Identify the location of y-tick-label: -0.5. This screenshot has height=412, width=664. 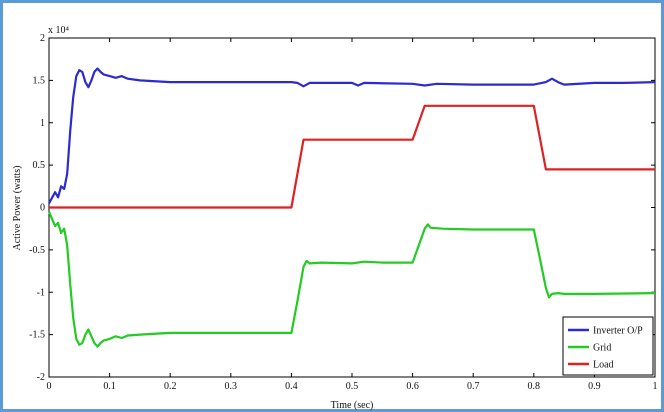
(37, 250).